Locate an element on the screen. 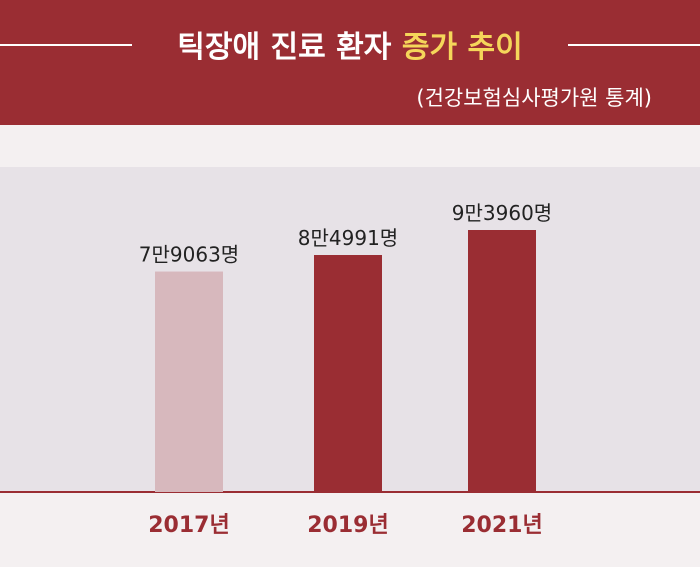 Image resolution: width=700 pixels, height=567 pixels. axis-label-band is located at coordinates (350, 529).